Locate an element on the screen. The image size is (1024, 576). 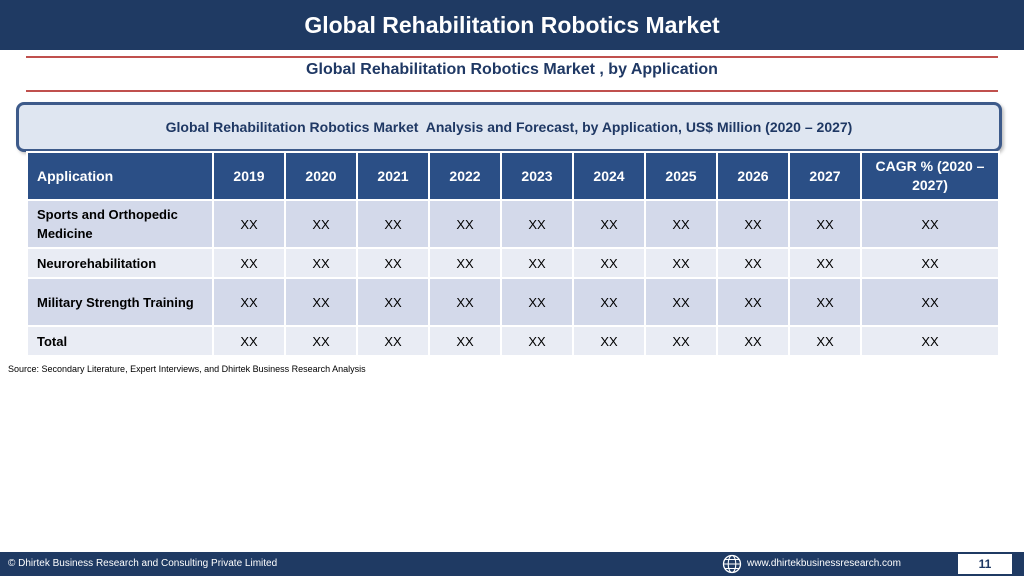
column-header-2019: 2019 is located at coordinates (249, 176).